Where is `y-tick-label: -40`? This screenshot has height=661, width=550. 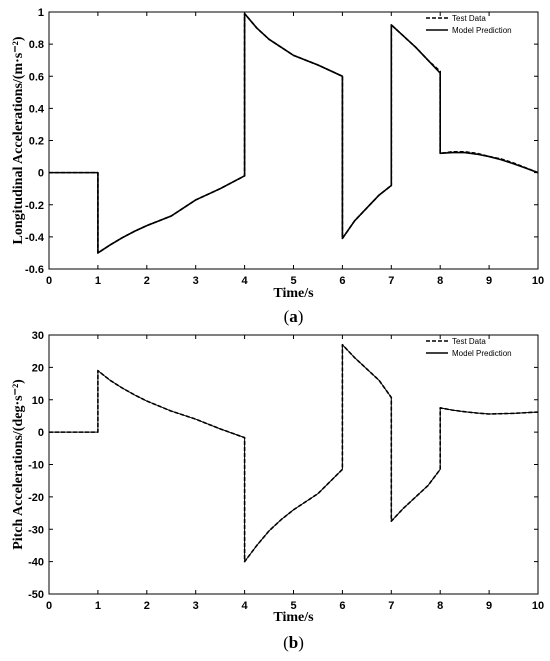 y-tick-label: -40 is located at coordinates (36, 563).